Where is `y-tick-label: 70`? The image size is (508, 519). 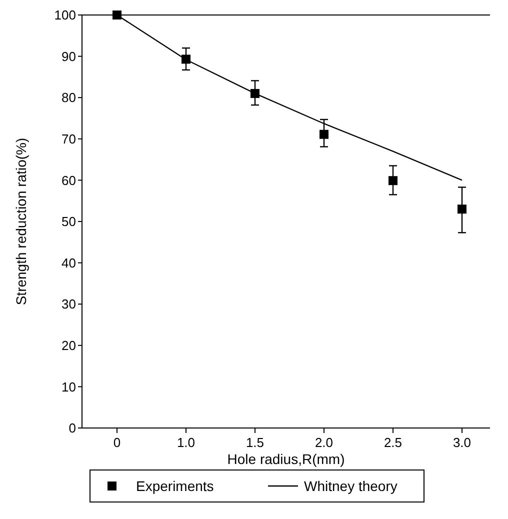
y-tick-label: 70 is located at coordinates (69, 138).